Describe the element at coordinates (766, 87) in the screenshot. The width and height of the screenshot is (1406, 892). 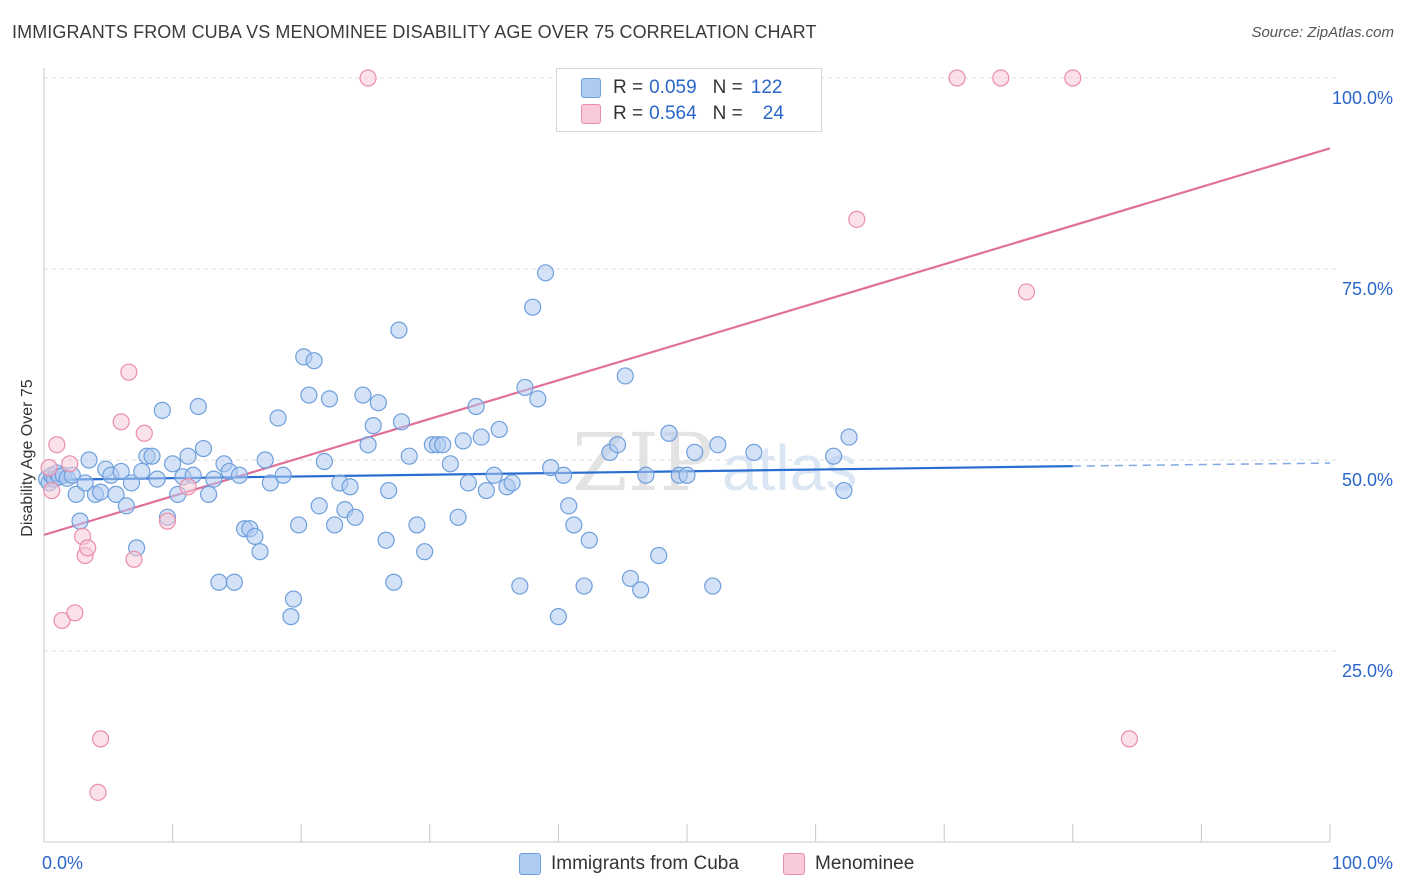
I see `legend-n-value: 122` at that location.